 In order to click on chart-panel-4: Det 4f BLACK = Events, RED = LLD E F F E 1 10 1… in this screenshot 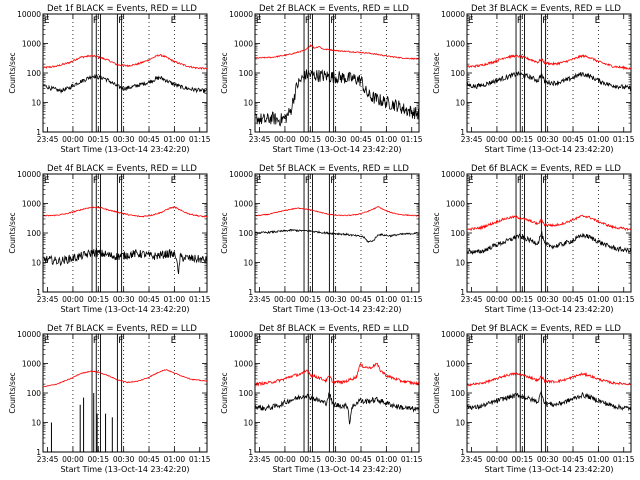, I will do `click(109, 239)`.